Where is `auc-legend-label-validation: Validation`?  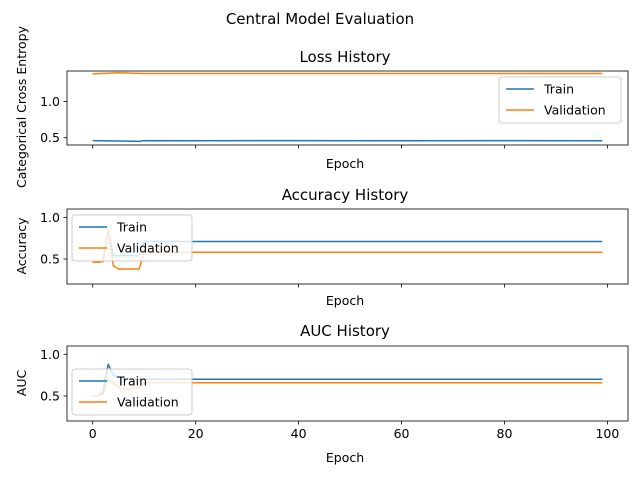 auc-legend-label-validation: Validation is located at coordinates (148, 402).